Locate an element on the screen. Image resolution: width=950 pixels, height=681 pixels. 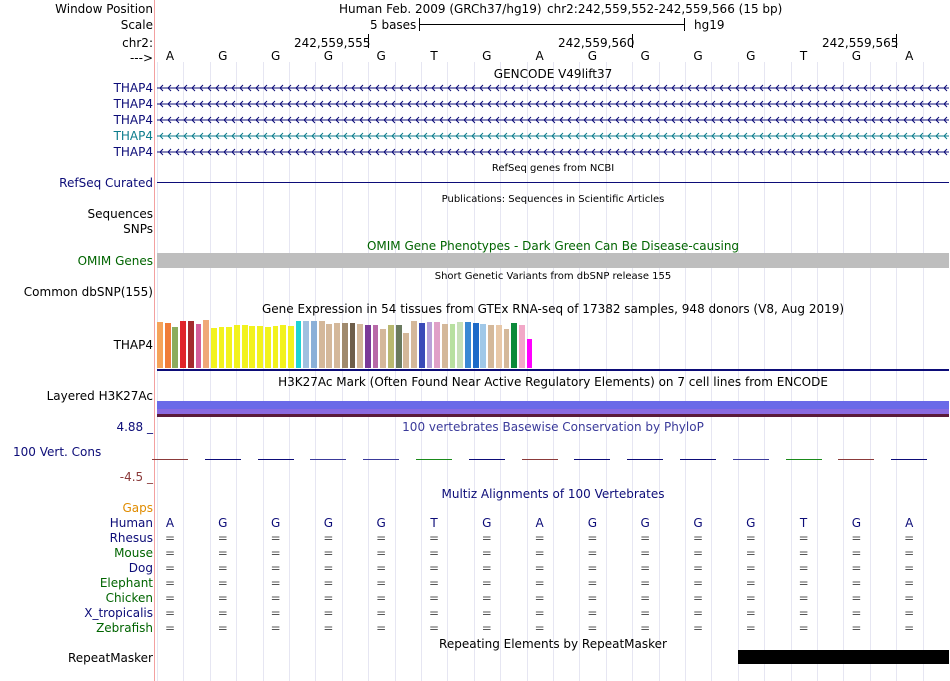
multiz-species-label: Mouse is located at coordinates (133, 553).